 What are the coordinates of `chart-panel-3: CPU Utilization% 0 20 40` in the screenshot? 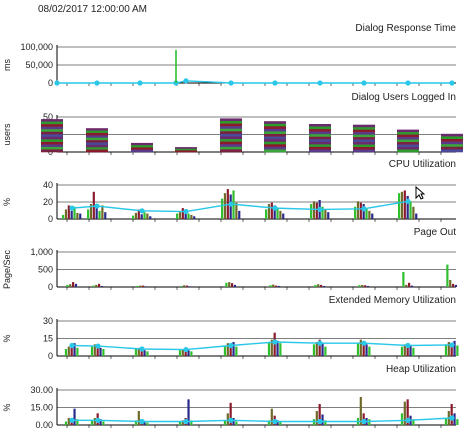 It's located at (229, 191).